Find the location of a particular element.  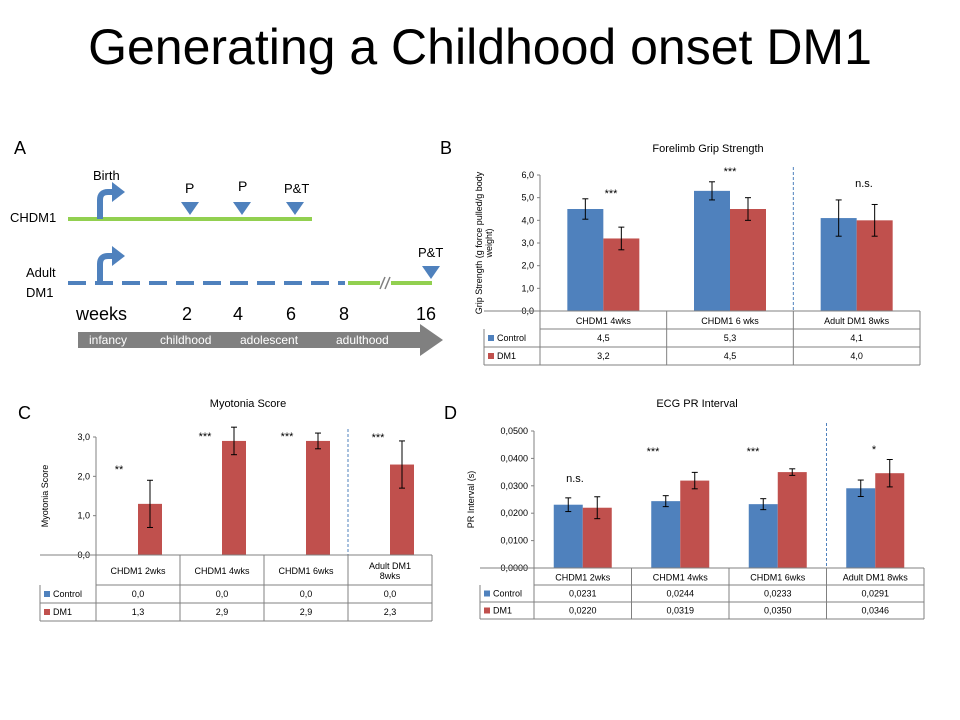

y-axis-label: Myotonia Score is located at coordinates (45, 496).